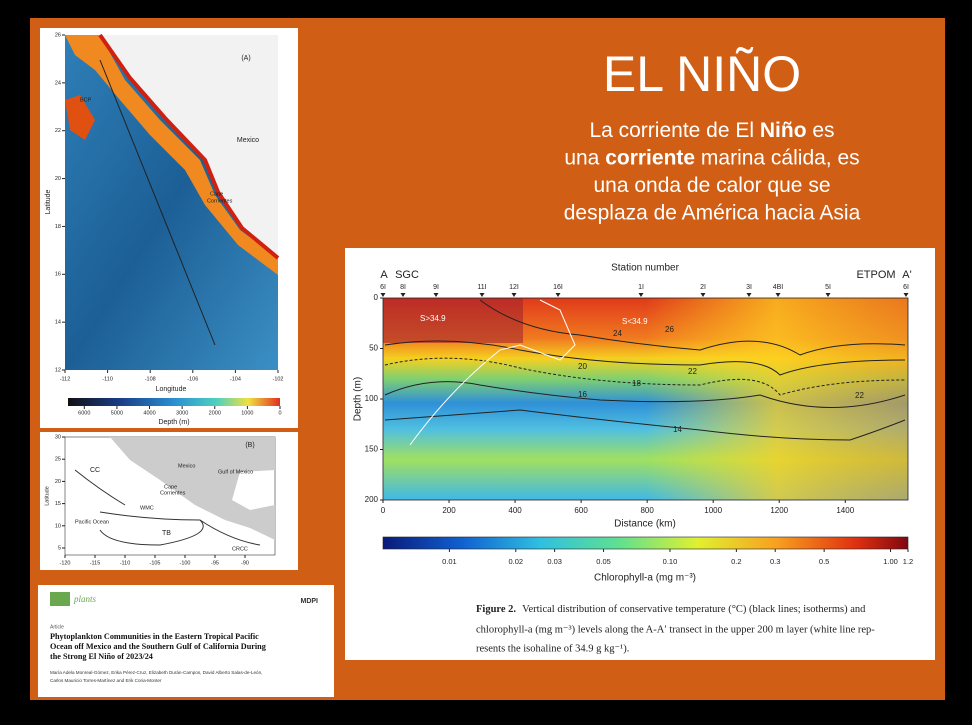 The image size is (972, 725). I want to click on y-tick-label: 16, so click(58, 275).